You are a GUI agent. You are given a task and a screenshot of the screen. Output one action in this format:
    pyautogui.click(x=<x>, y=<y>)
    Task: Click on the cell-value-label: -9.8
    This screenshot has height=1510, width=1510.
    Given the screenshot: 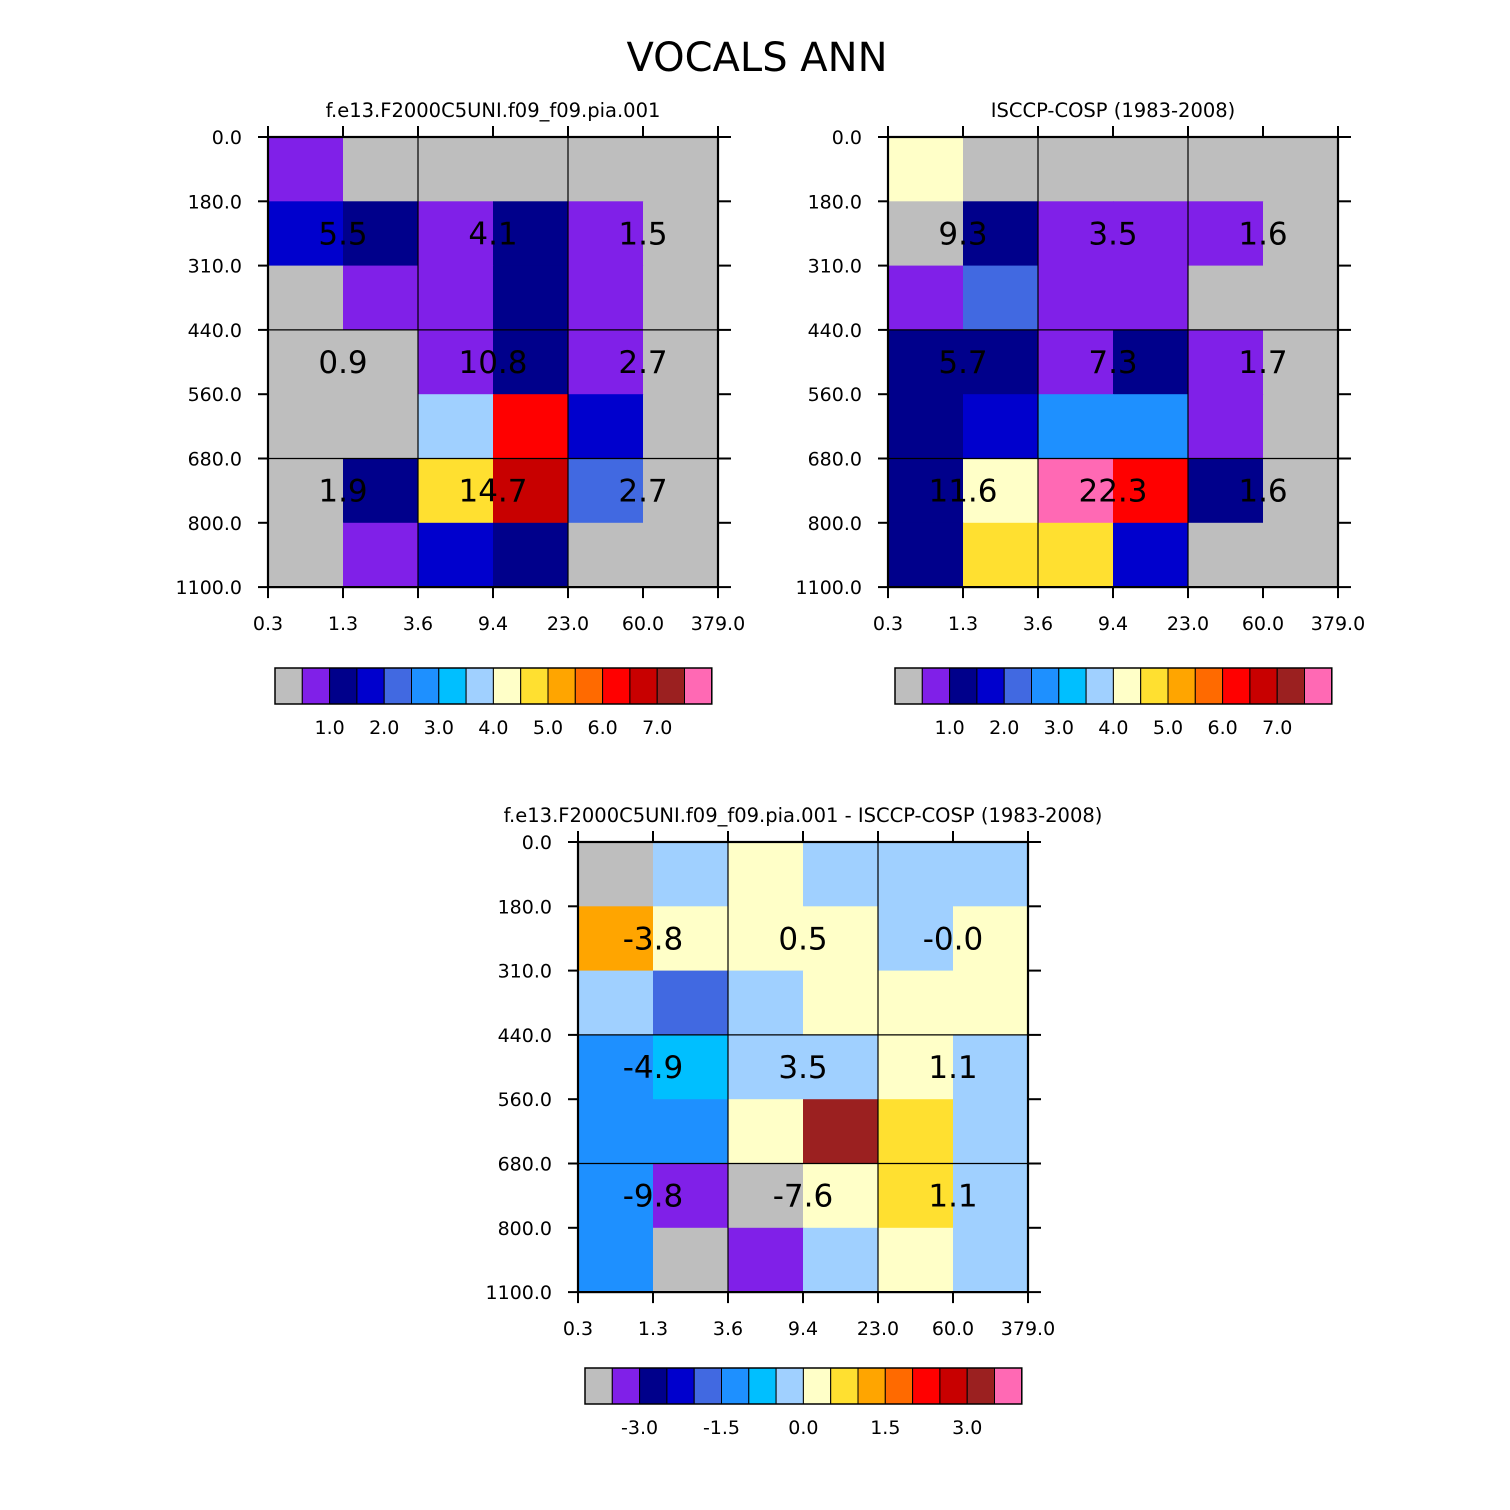 What is the action you would take?
    pyautogui.click(x=653, y=1197)
    